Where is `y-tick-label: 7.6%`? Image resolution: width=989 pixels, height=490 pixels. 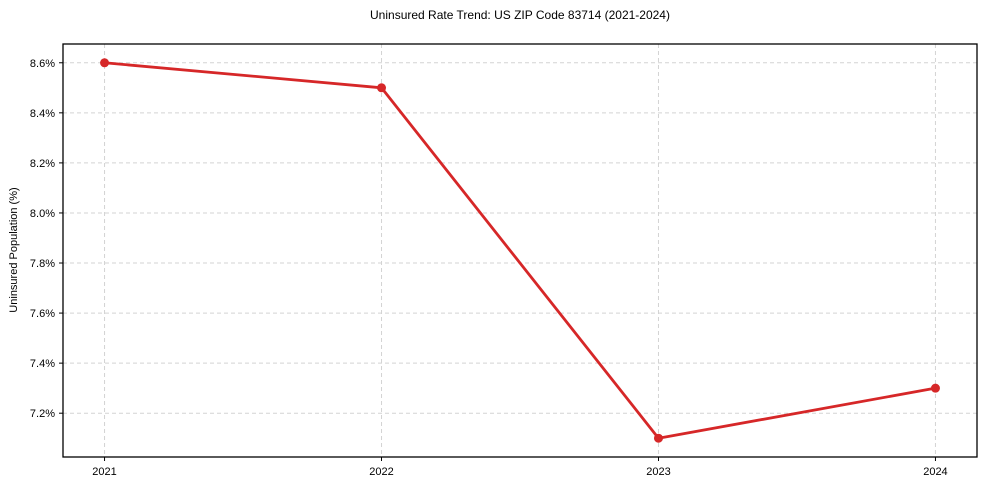 y-tick-label: 7.6% is located at coordinates (42, 314).